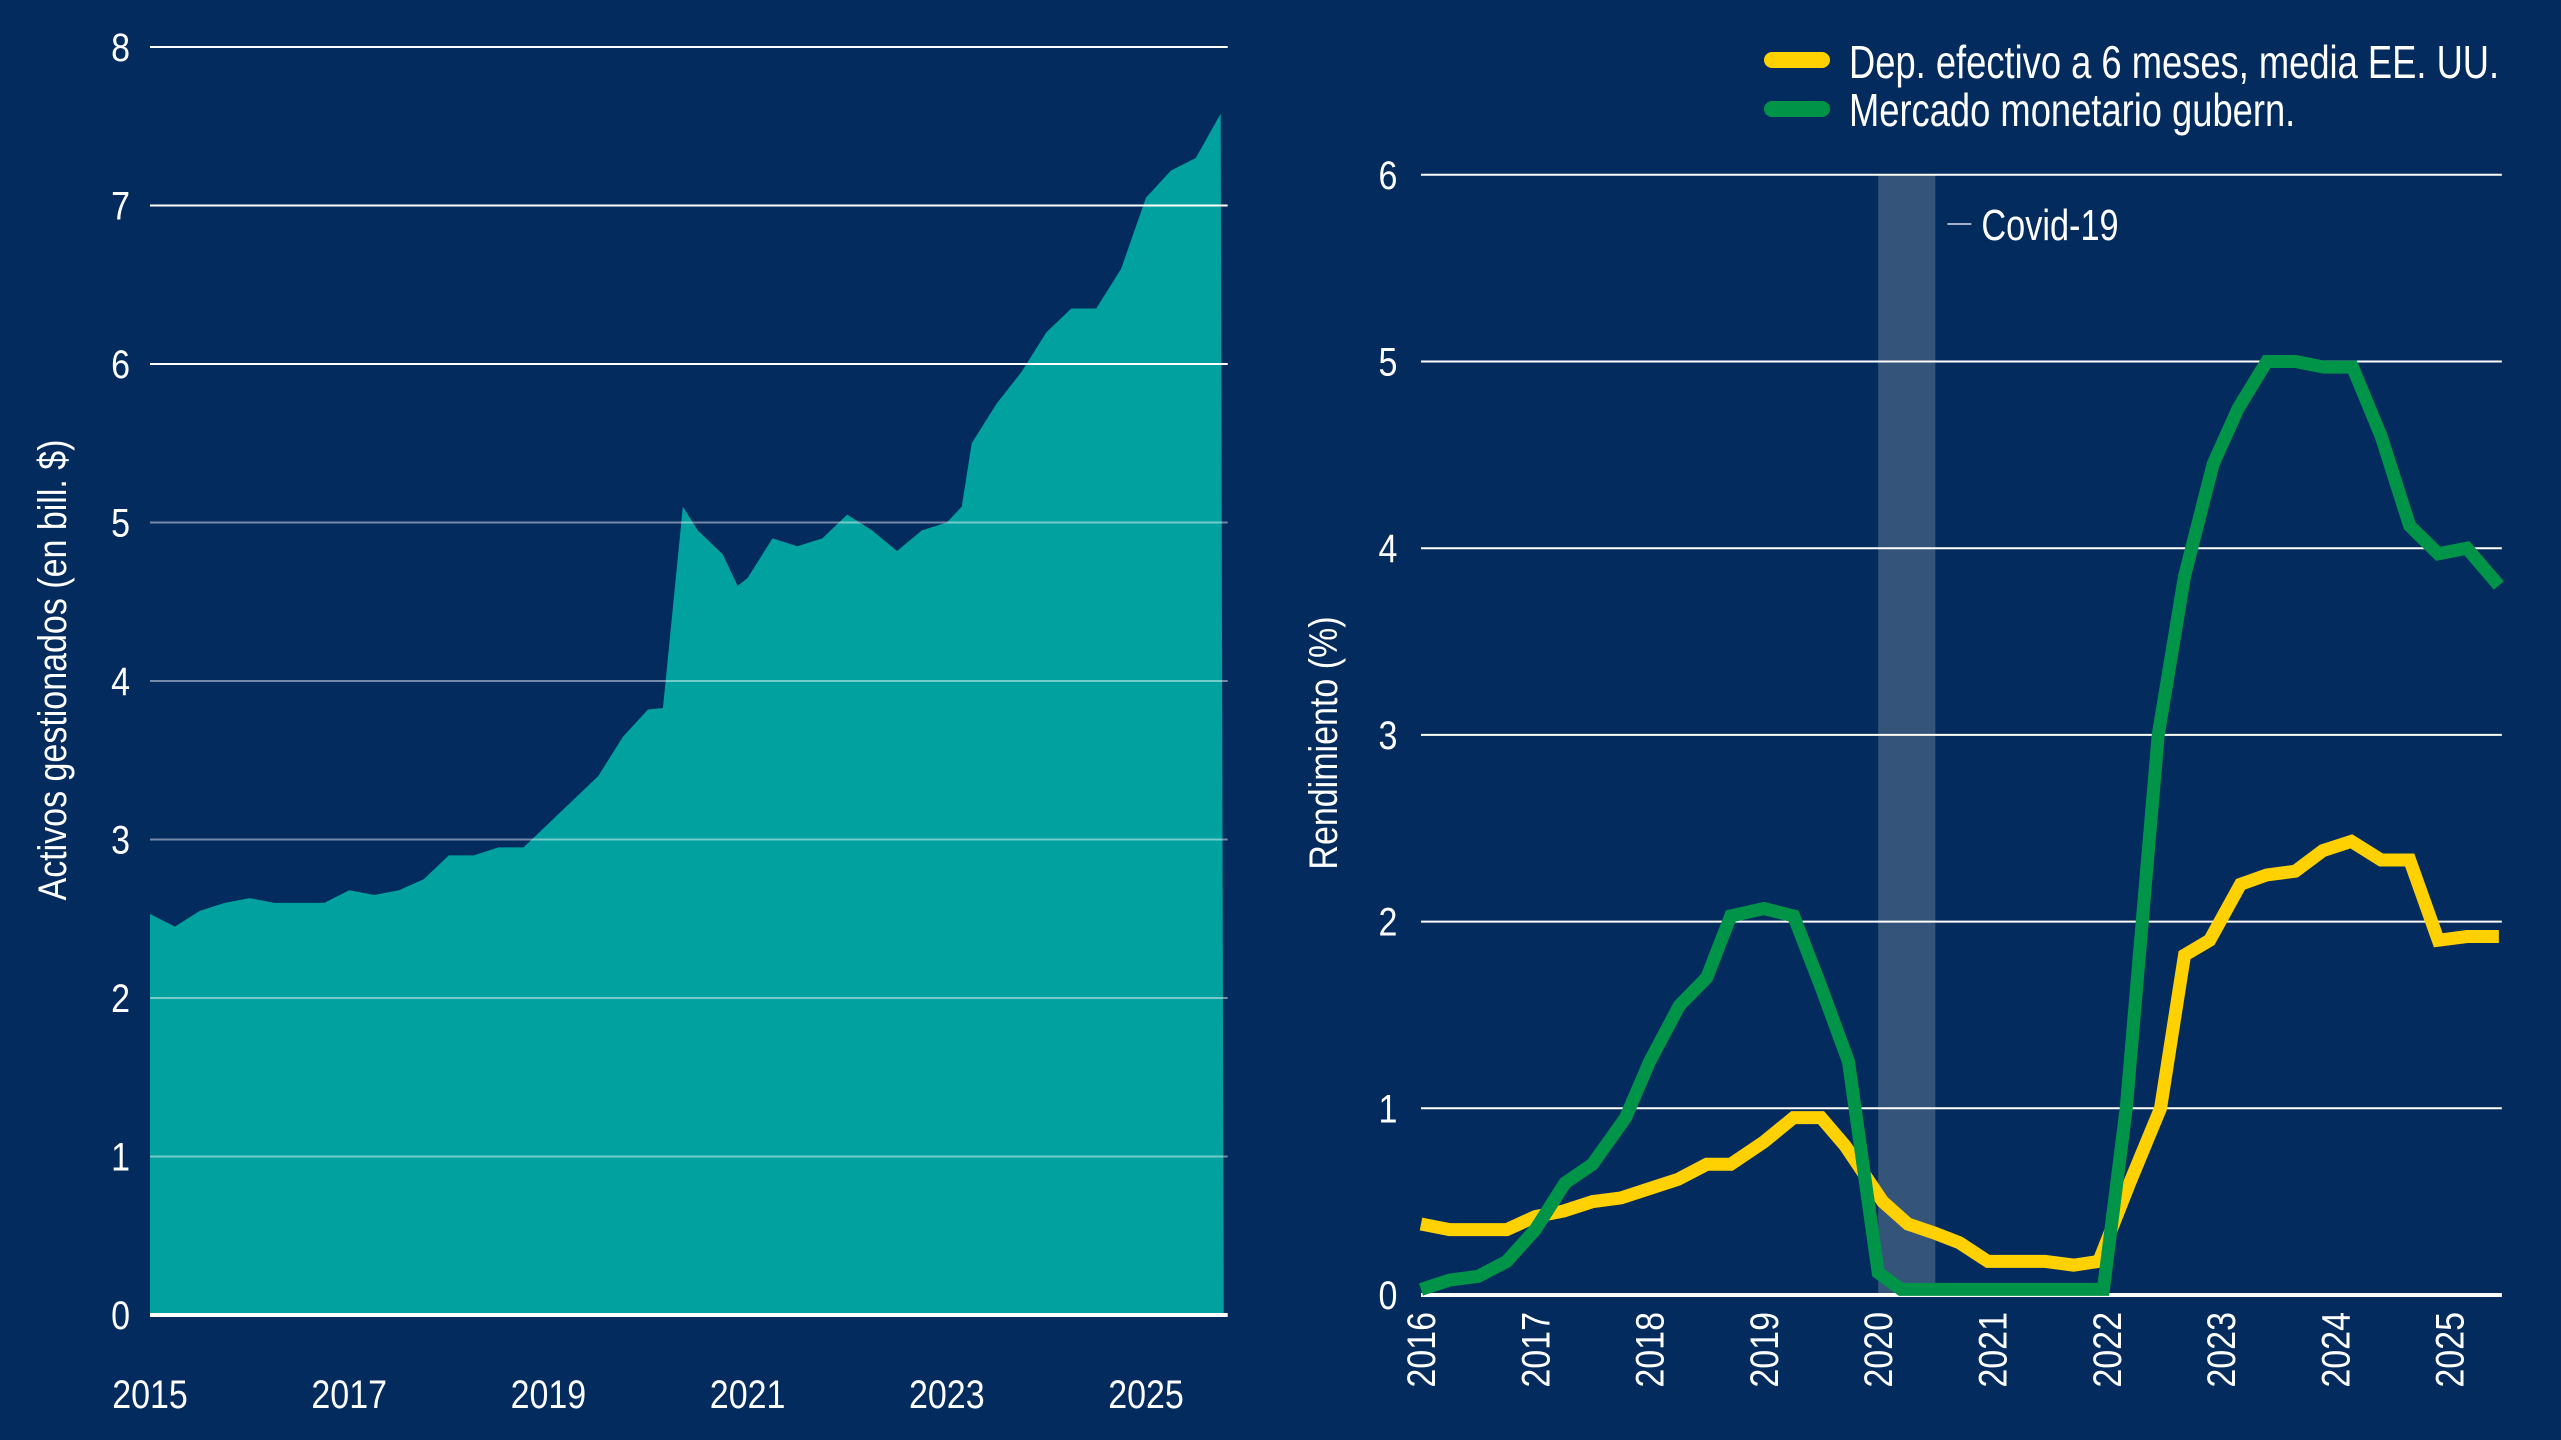  Describe the element at coordinates (2335, 1350) in the screenshot. I see `x-tick-label: 2024` at that location.